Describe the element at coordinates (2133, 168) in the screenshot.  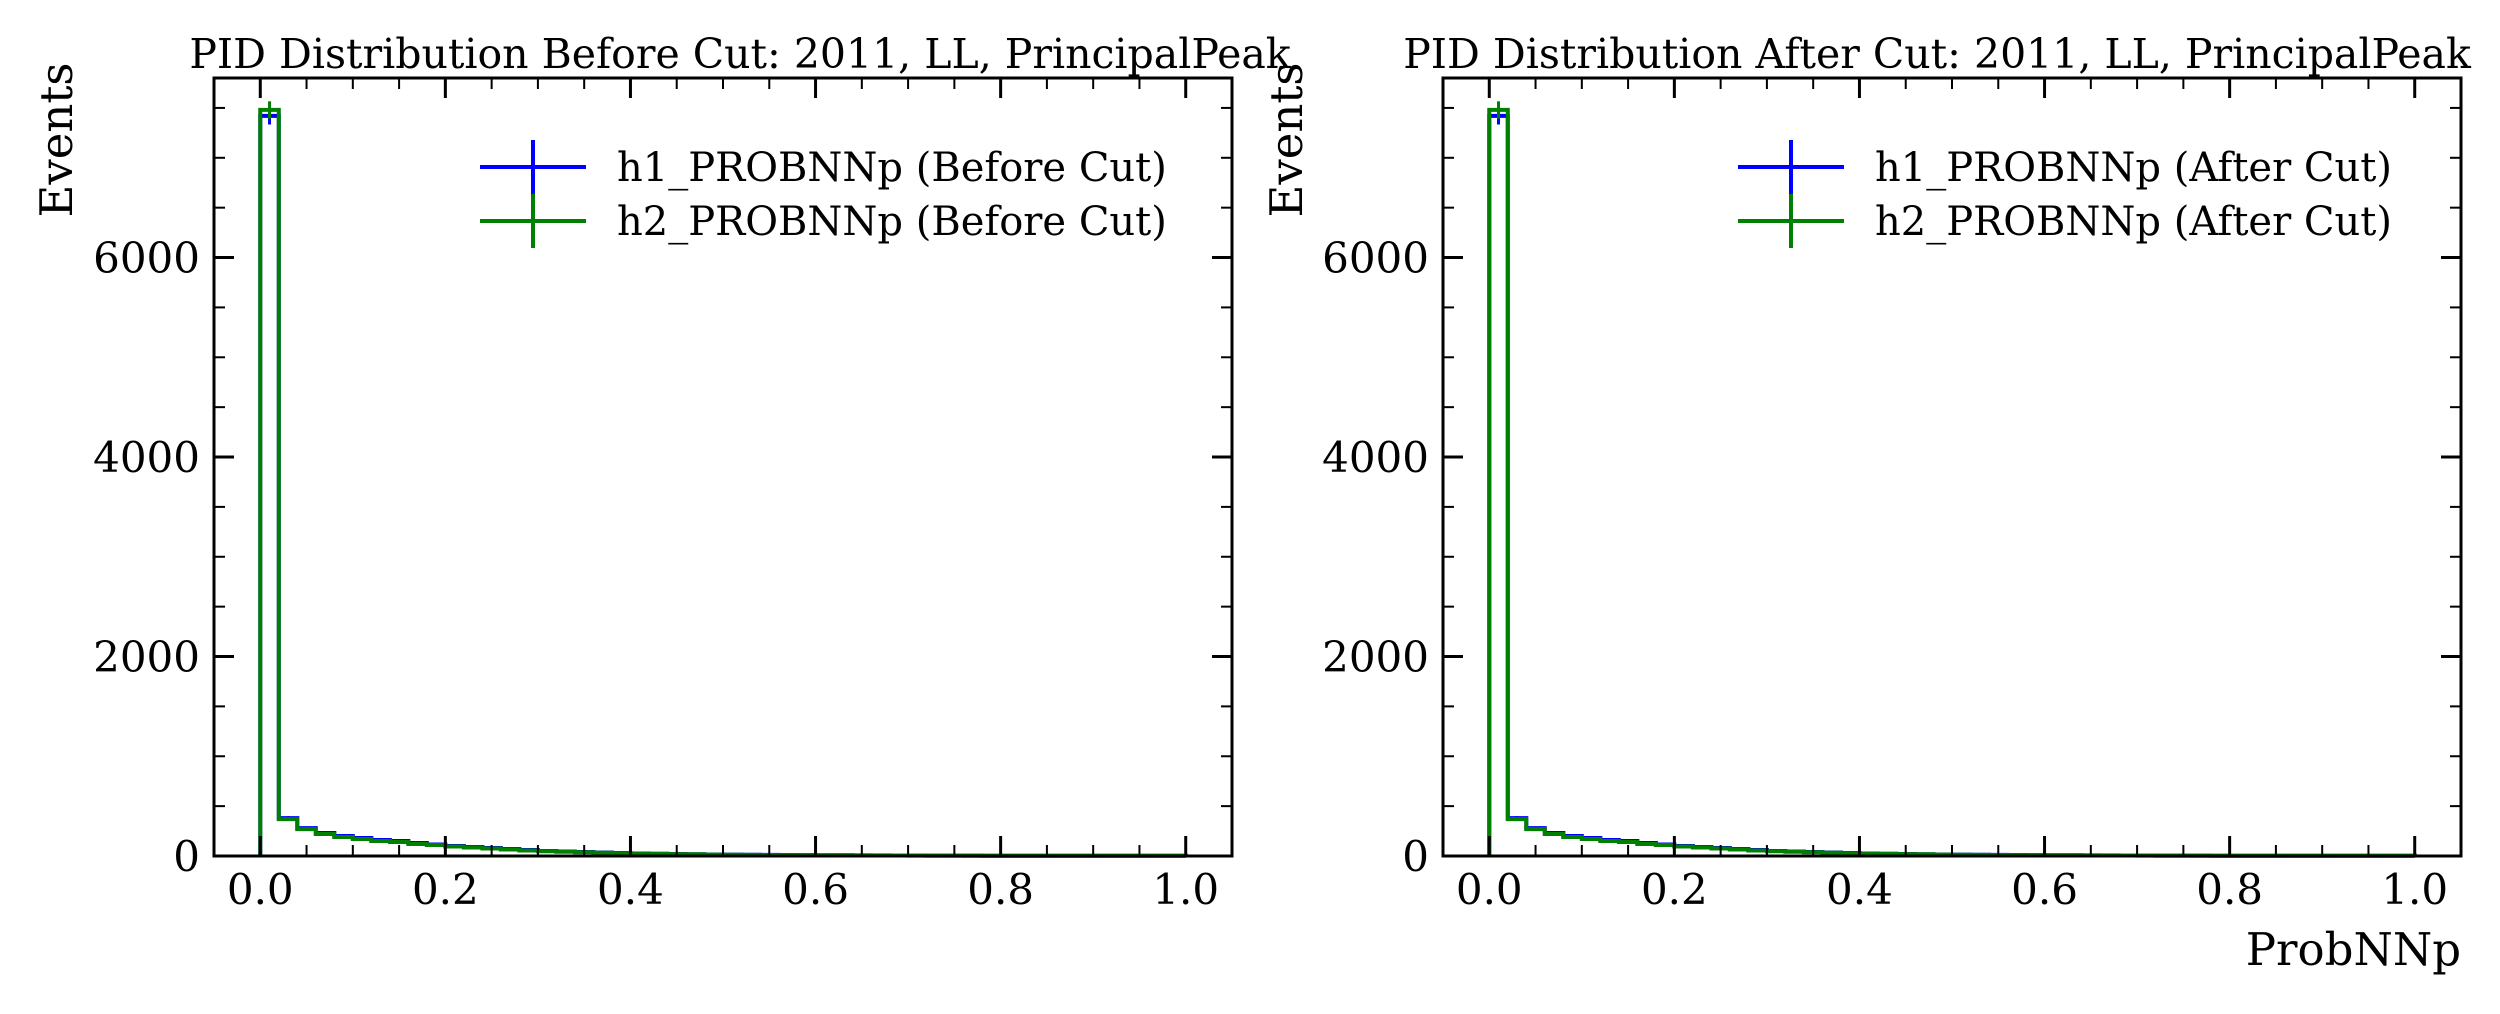
I see `legend-label-h1: h1_PROBNNp (After Cut)` at that location.